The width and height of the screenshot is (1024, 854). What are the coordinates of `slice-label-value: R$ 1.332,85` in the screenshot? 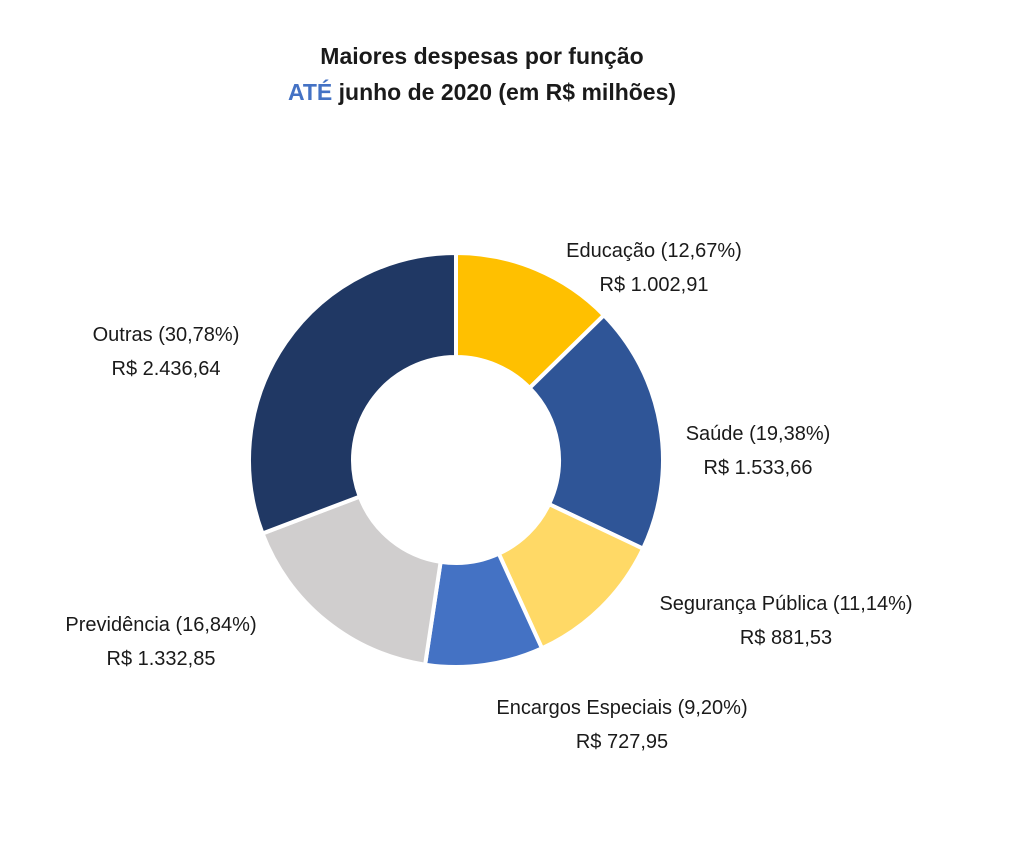 It's located at (161, 659).